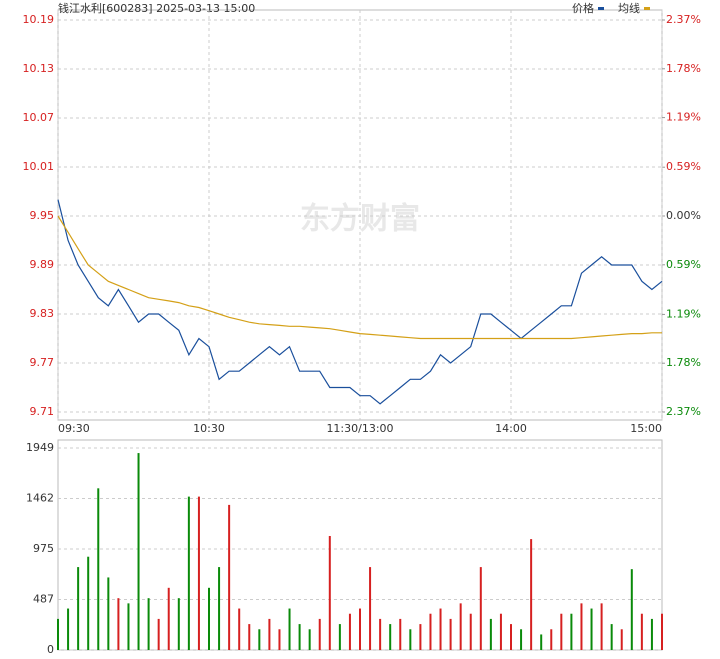 The height and width of the screenshot is (659, 720). Describe the element at coordinates (360, 219) in the screenshot. I see `watermark: 东方财富` at that location.